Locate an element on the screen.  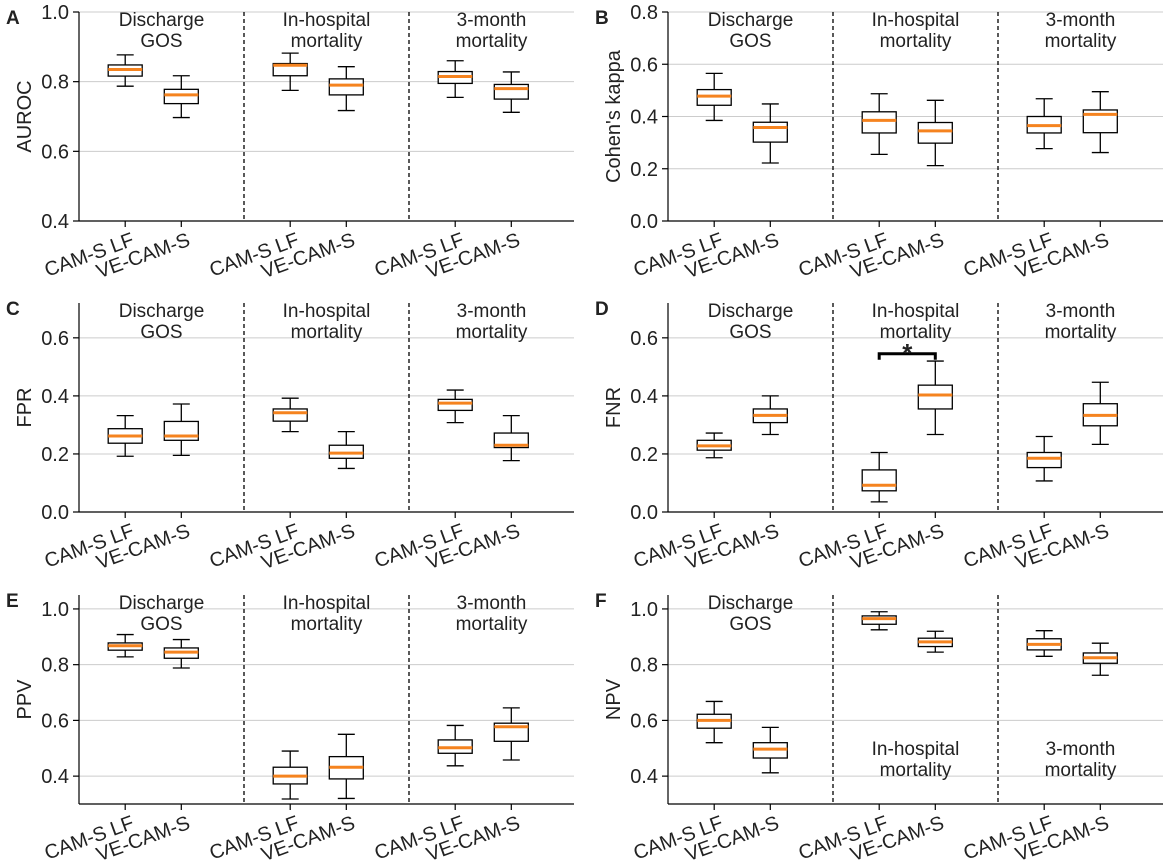
y-axis-label: FNR is located at coordinates (614, 407).